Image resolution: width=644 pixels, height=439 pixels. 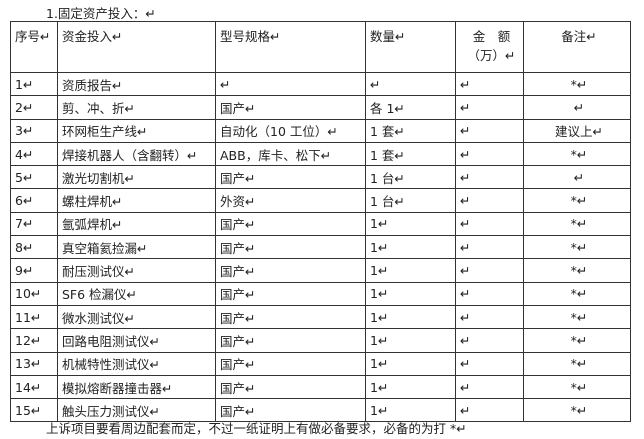 What do you see at coordinates (101, 13) in the screenshot?
I see `section-title: 1.固定资产投入：↵` at bounding box center [101, 13].